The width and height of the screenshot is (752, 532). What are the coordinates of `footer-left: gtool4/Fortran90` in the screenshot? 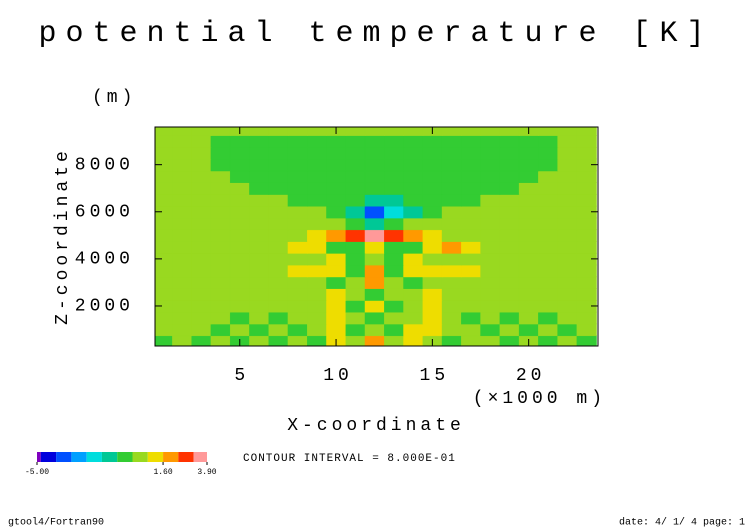 It's located at (56, 523).